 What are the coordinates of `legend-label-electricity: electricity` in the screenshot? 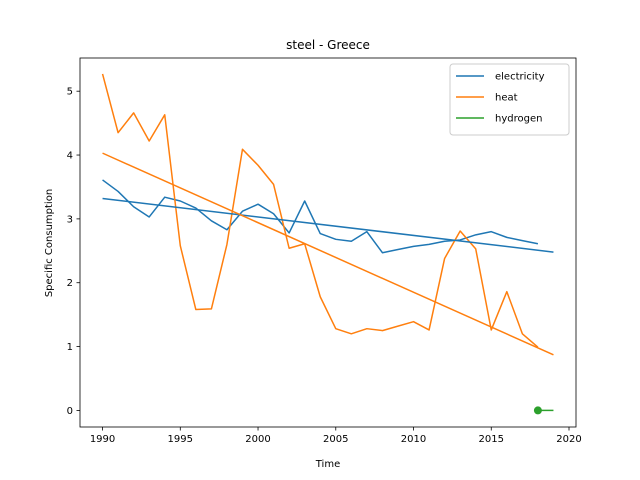 It's located at (520, 77).